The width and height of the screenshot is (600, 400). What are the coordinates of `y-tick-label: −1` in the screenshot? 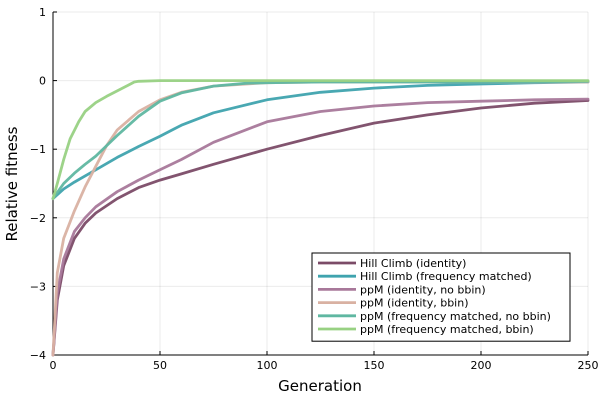 It's located at (38, 149).